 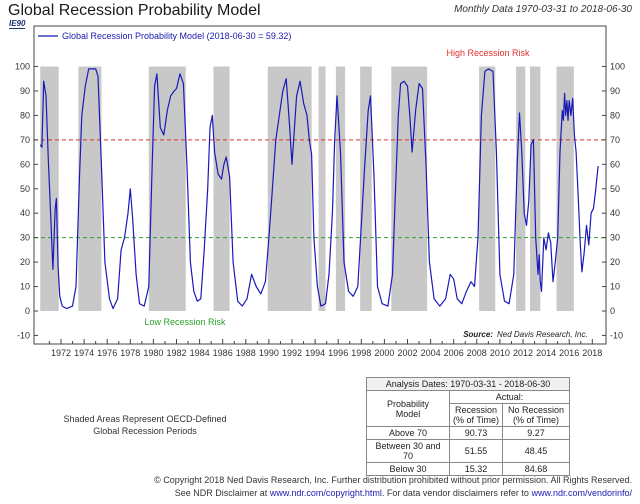 I want to click on row-label: Above 70, so click(x=408, y=433).